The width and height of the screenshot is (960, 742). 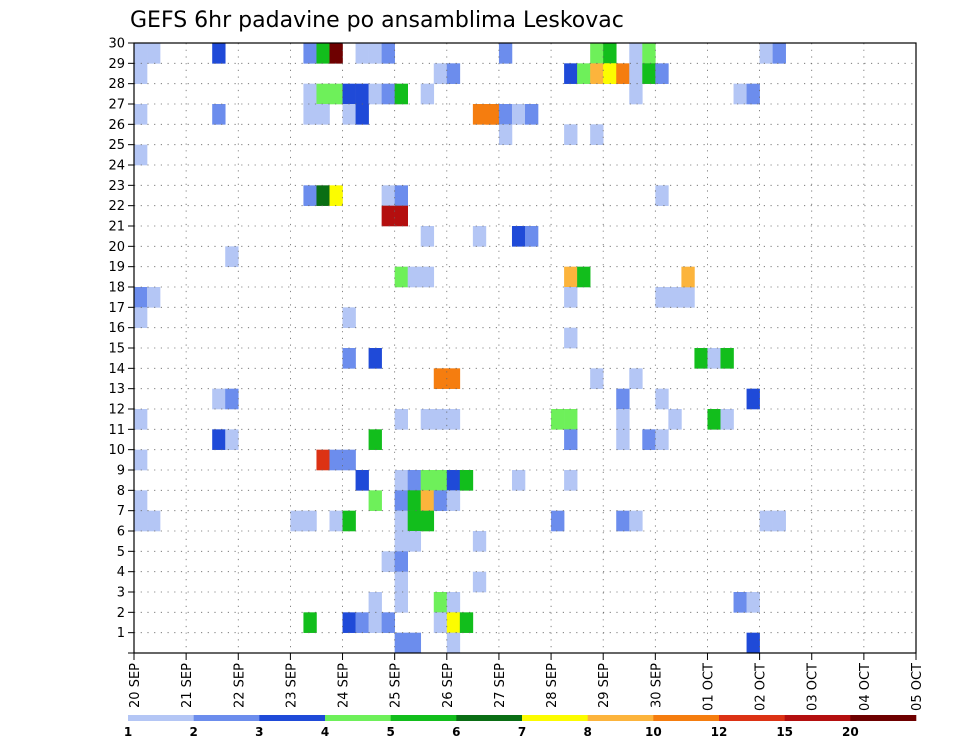 I want to click on y-tick-label: 4, so click(x=121, y=572).